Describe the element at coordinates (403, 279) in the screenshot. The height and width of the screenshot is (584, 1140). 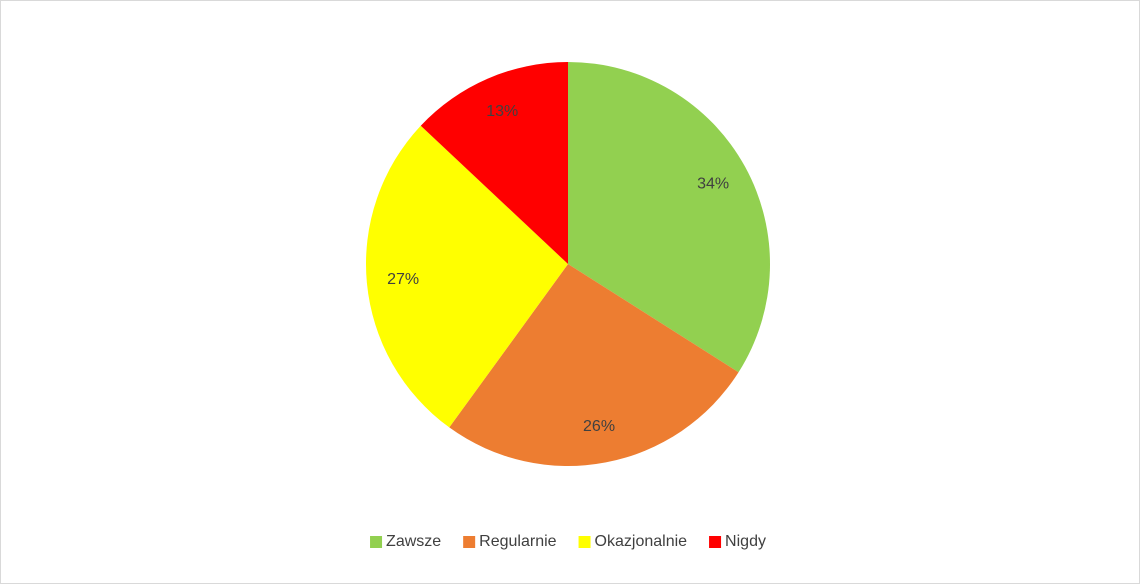
I see `value-label: 27%` at that location.